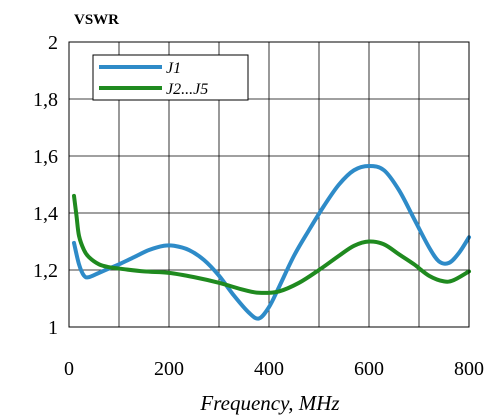 The image size is (501, 418). I want to click on x-tick-label: 400, so click(269, 369).